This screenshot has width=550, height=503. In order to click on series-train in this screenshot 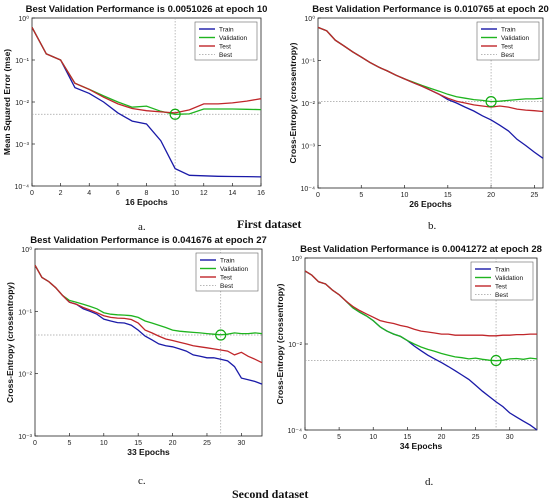, I will do `click(146, 102)`.